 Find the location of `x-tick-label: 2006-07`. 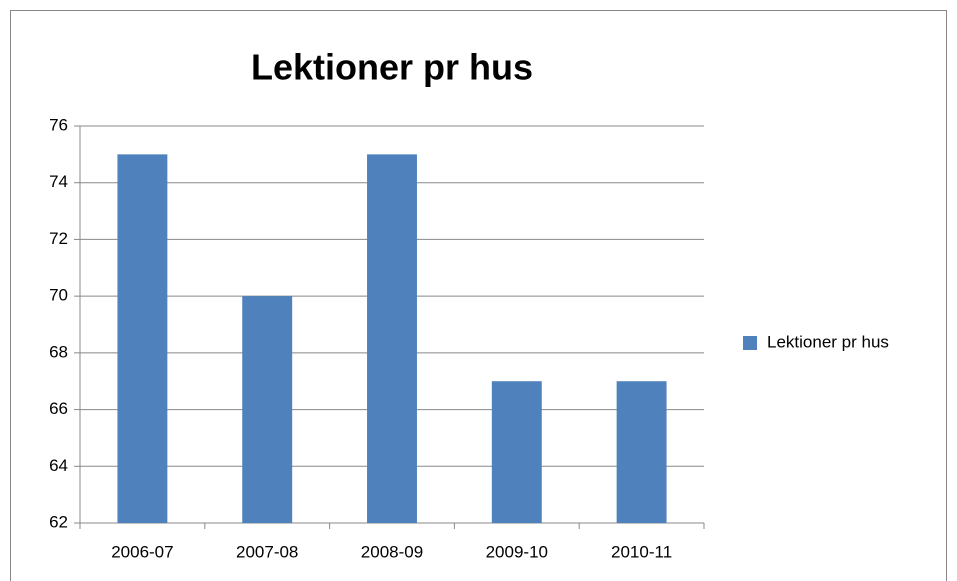

x-tick-label: 2006-07 is located at coordinates (142, 551).